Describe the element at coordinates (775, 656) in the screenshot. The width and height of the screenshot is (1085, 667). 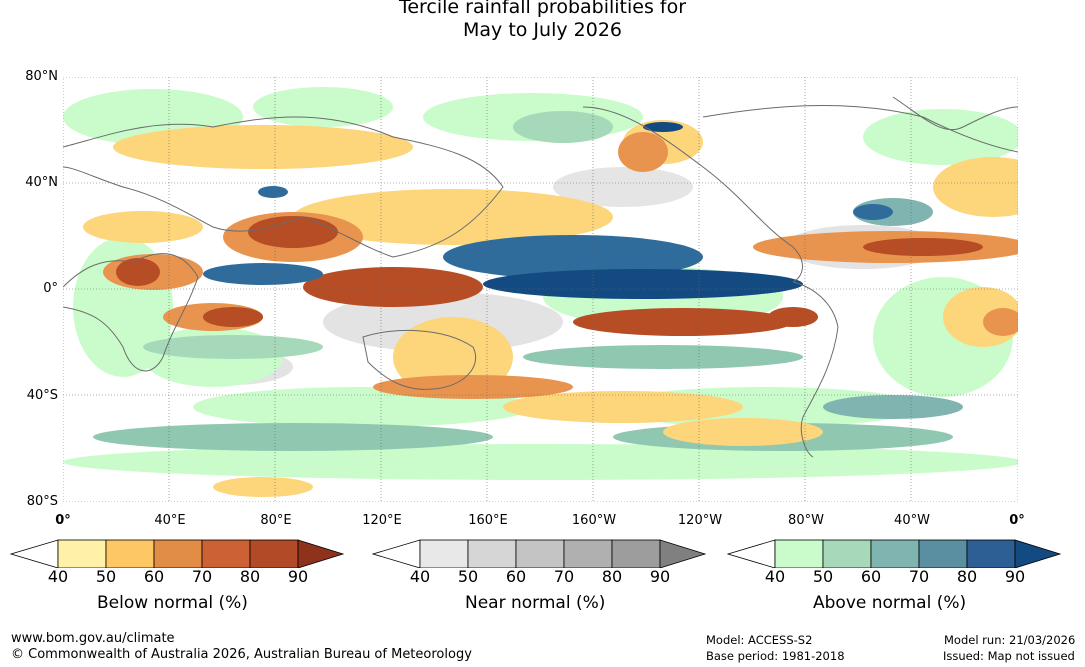
I see `footer-base-period: Base period: 1981-2018` at that location.